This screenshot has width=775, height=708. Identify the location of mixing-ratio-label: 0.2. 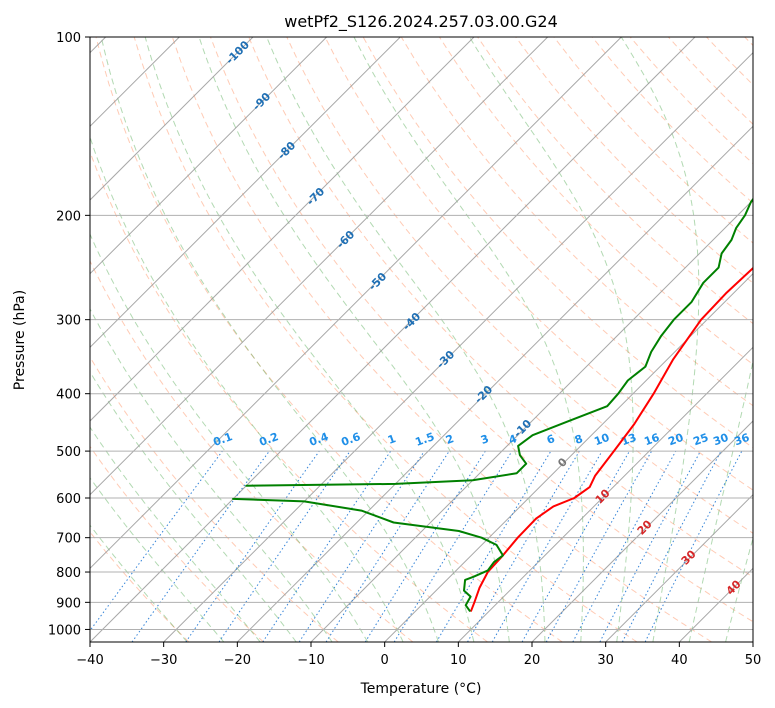
(268, 439).